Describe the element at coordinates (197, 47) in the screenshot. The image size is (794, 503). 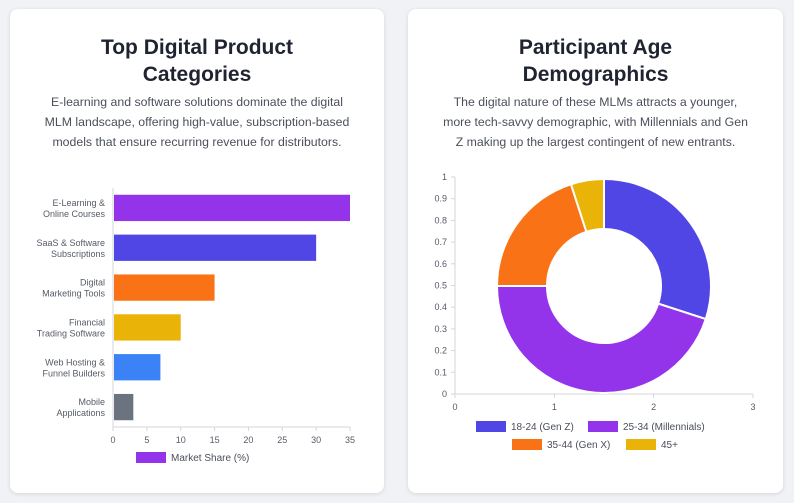
I see `title-line: Top Digital Product` at that location.